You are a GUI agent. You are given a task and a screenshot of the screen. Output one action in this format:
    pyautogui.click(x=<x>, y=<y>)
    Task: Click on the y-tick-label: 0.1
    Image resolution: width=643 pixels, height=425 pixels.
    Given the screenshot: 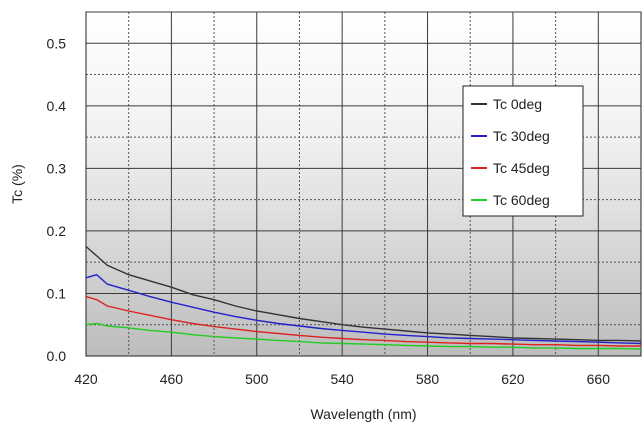 What is the action you would take?
    pyautogui.click(x=57, y=293)
    